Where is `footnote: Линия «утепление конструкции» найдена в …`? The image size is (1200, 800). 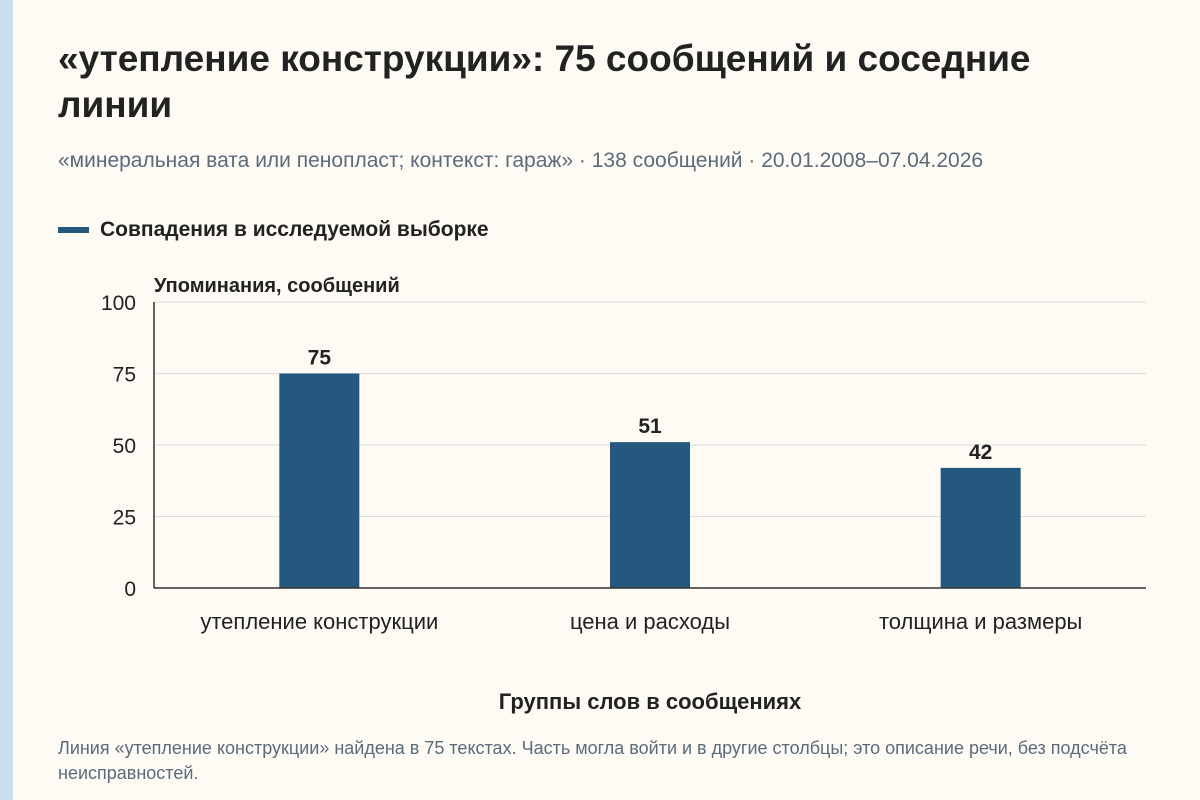
footnote: Линия «утепление конструкции» найдена в … is located at coordinates (592, 760).